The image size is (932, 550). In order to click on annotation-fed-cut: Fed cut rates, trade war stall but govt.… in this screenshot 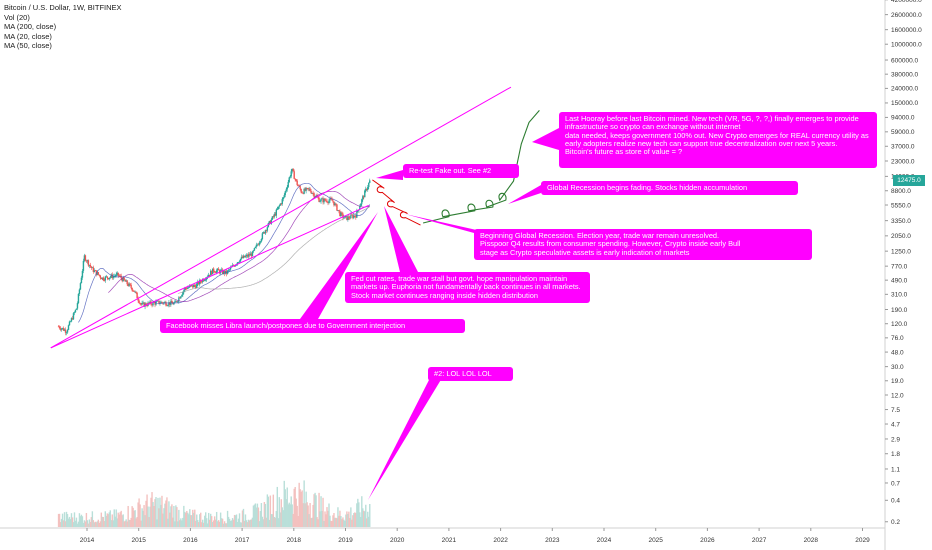, I will do `click(467, 287)`.